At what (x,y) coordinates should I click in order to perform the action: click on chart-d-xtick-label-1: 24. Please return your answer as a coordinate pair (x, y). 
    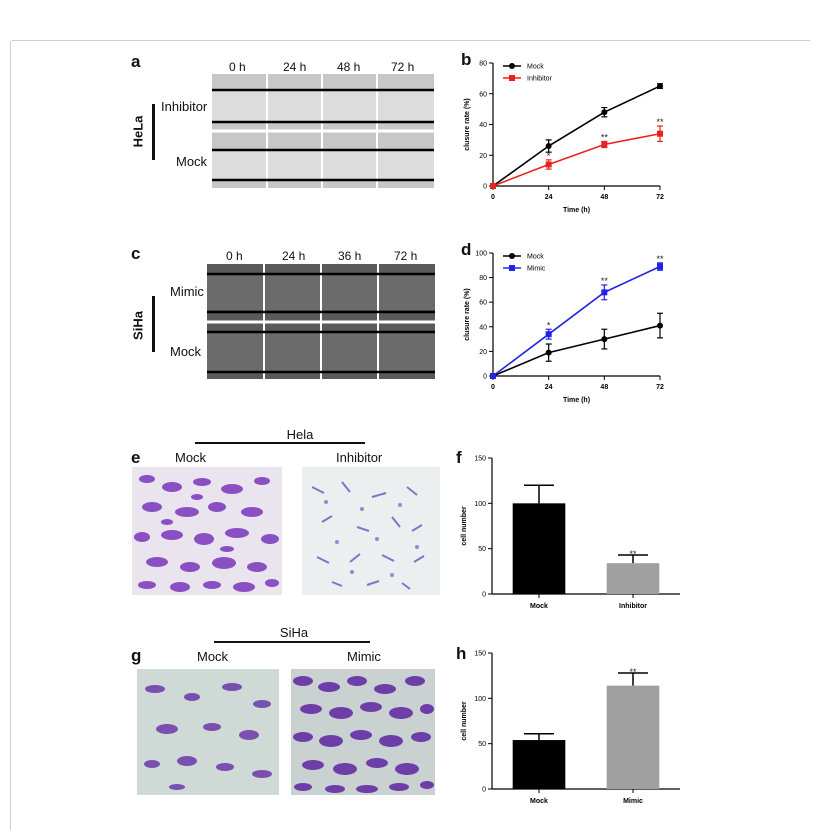
    Looking at the image, I should click on (549, 387).